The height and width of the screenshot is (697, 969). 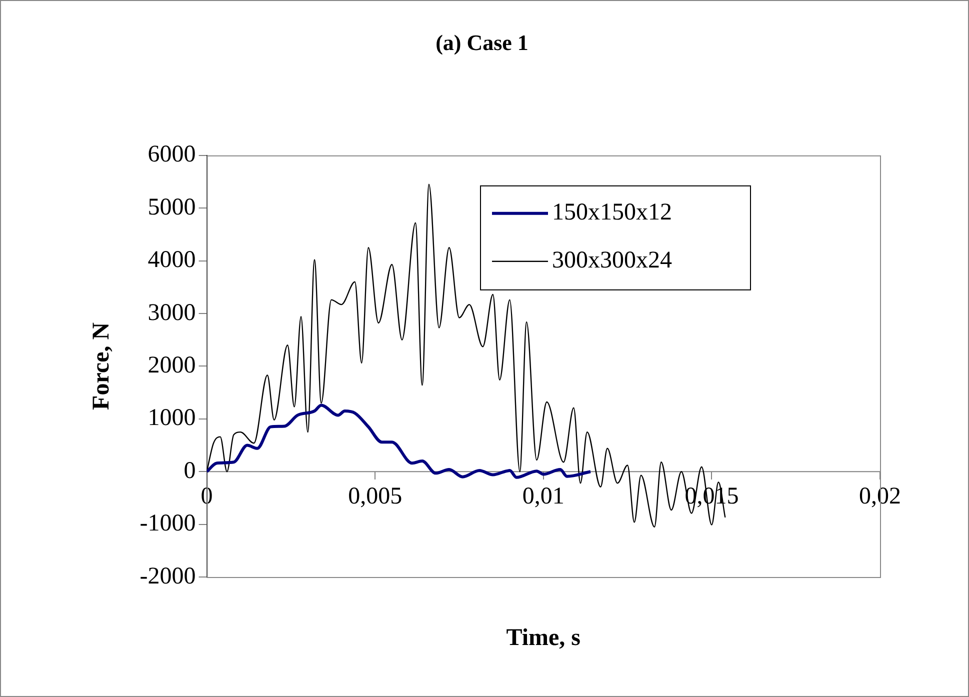 I want to click on chart-title: (a) Case 1, so click(x=482, y=42).